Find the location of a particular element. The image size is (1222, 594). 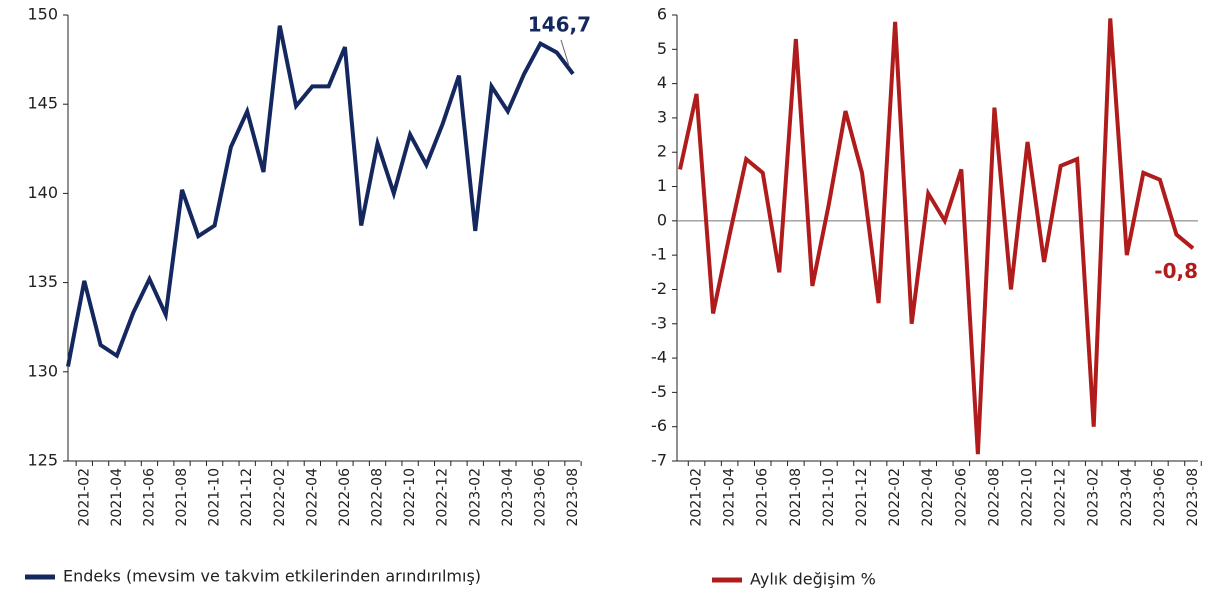

y-tick-label: -4 is located at coordinates (659, 357).